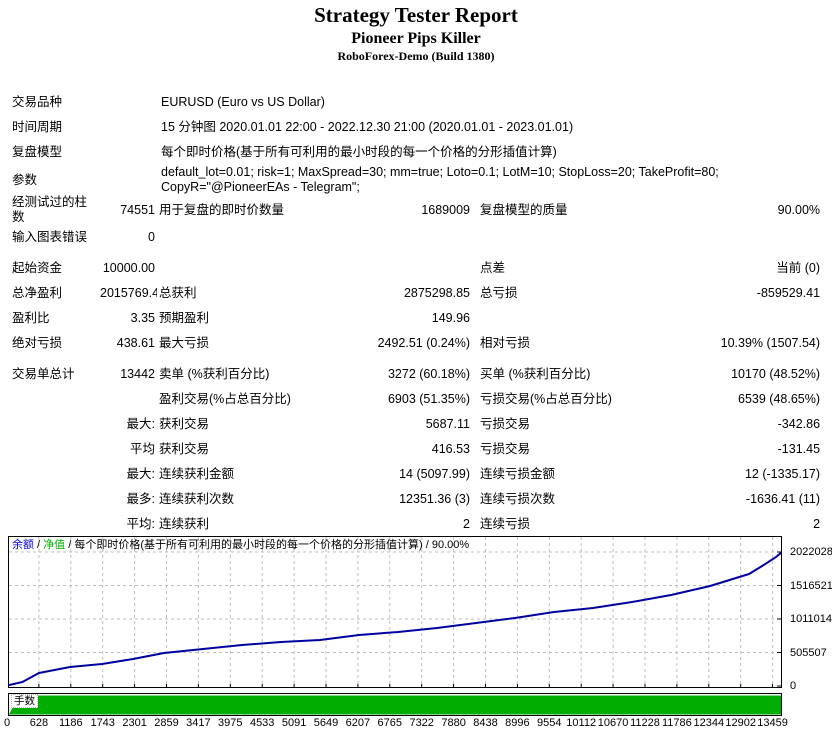 This screenshot has width=832, height=730. Describe the element at coordinates (184, 524) in the screenshot. I see `stat-label: 连续获利` at that location.